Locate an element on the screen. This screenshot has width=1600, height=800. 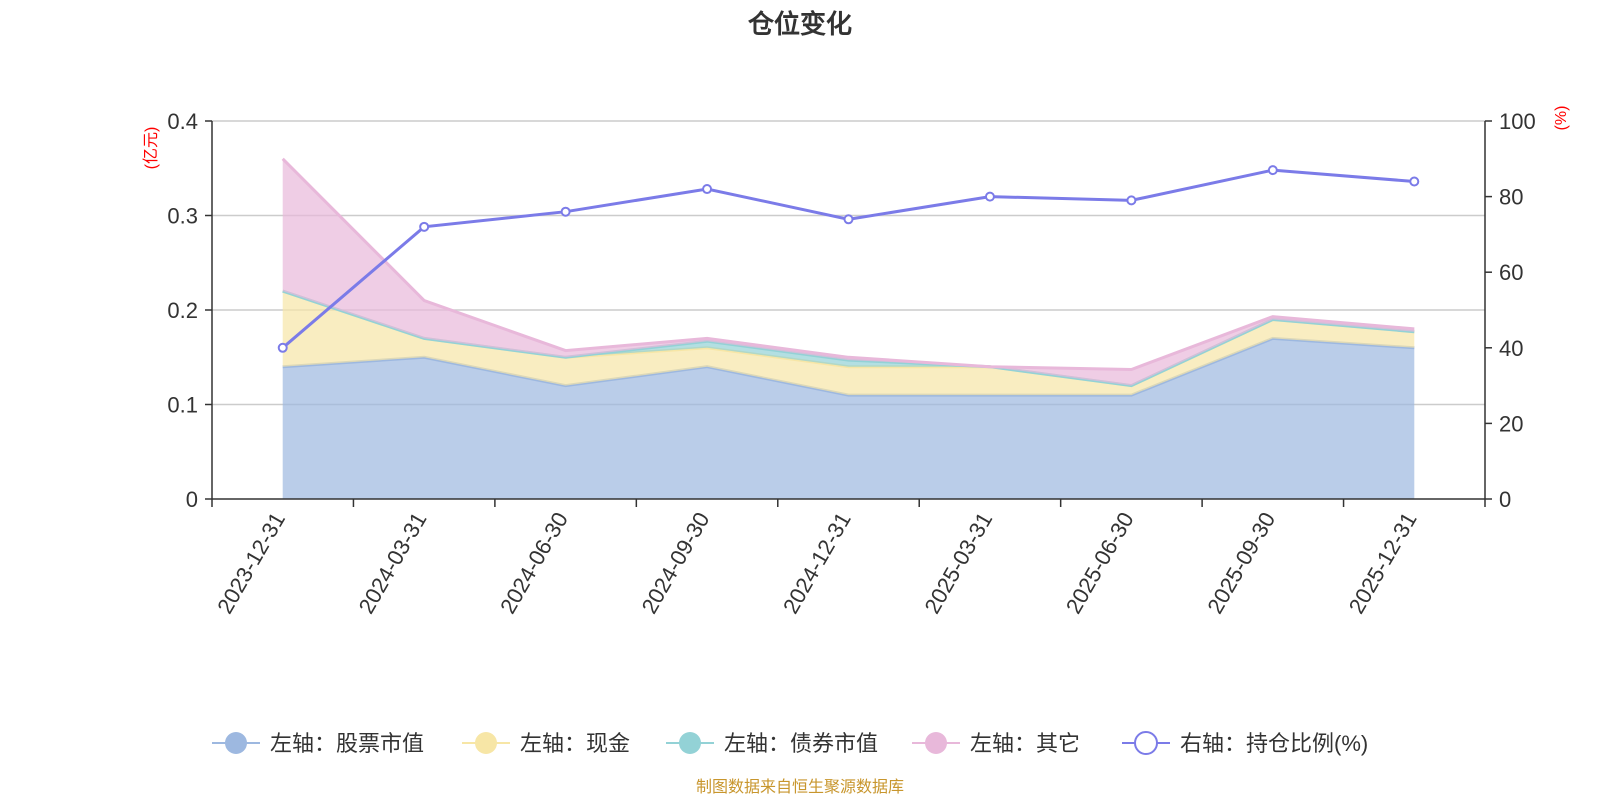
legend-item: 左轴：债券市值 is located at coordinates (772, 743).